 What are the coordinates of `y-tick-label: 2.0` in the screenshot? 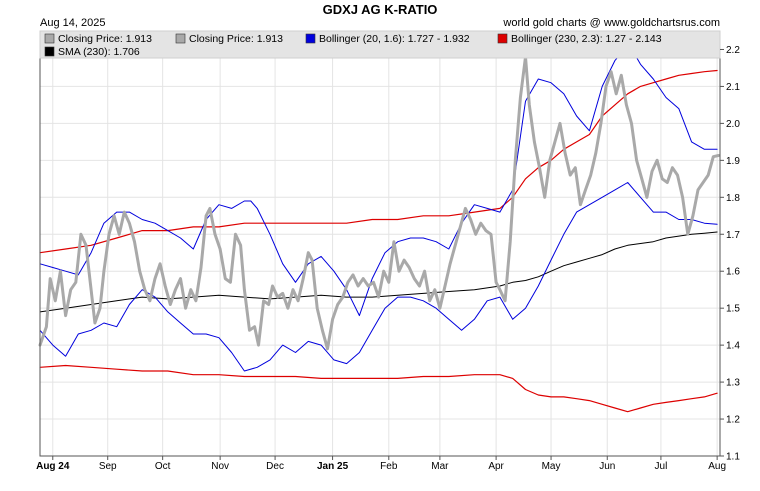 It's located at (733, 124).